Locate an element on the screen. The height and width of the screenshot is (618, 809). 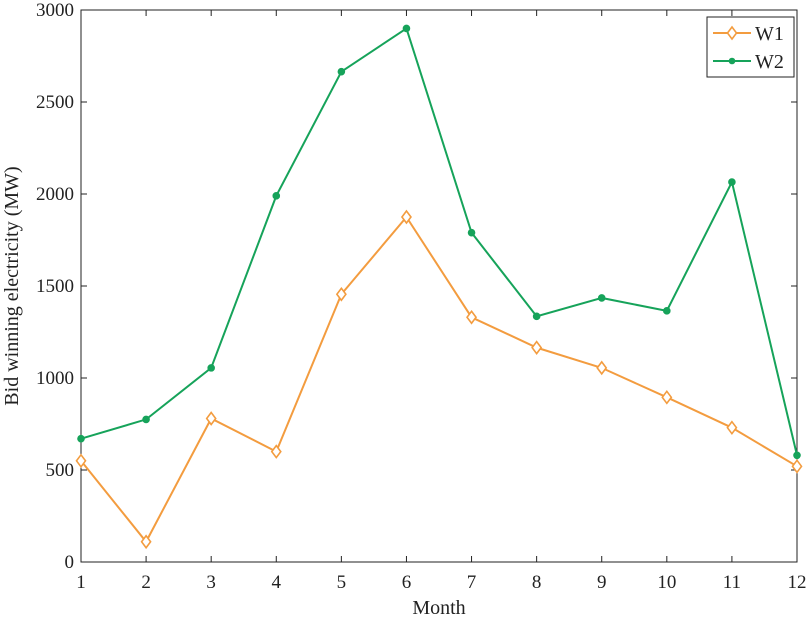
y-tick-label: 2000 is located at coordinates (55, 194).